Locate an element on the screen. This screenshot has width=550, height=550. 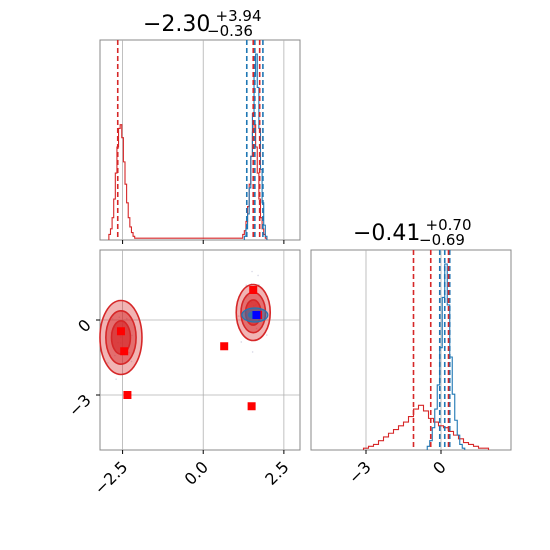
panel-param-1-hist-frame is located at coordinates (200, 140).